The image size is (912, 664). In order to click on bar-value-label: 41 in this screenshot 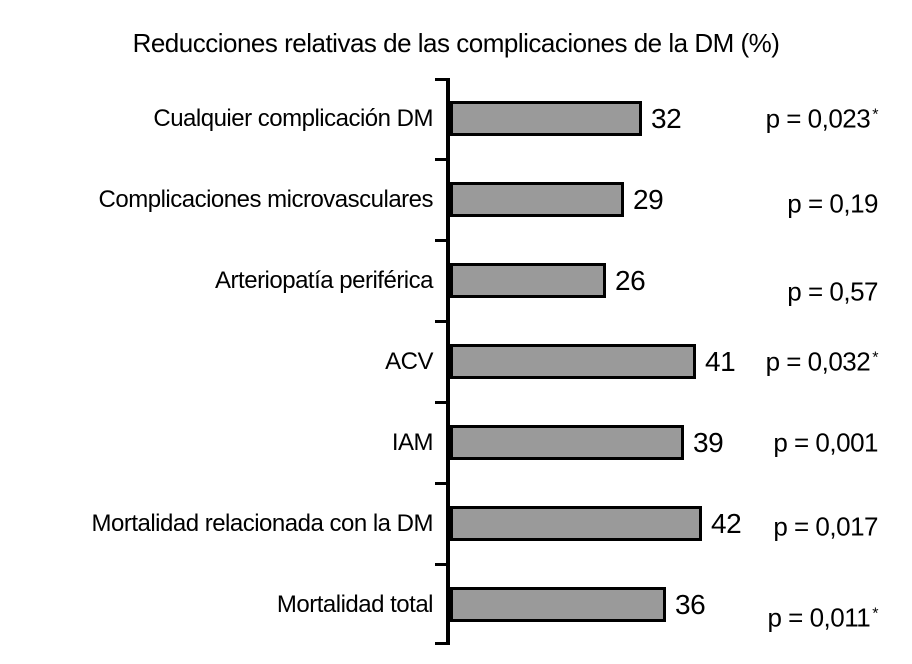, I will do `click(720, 361)`.